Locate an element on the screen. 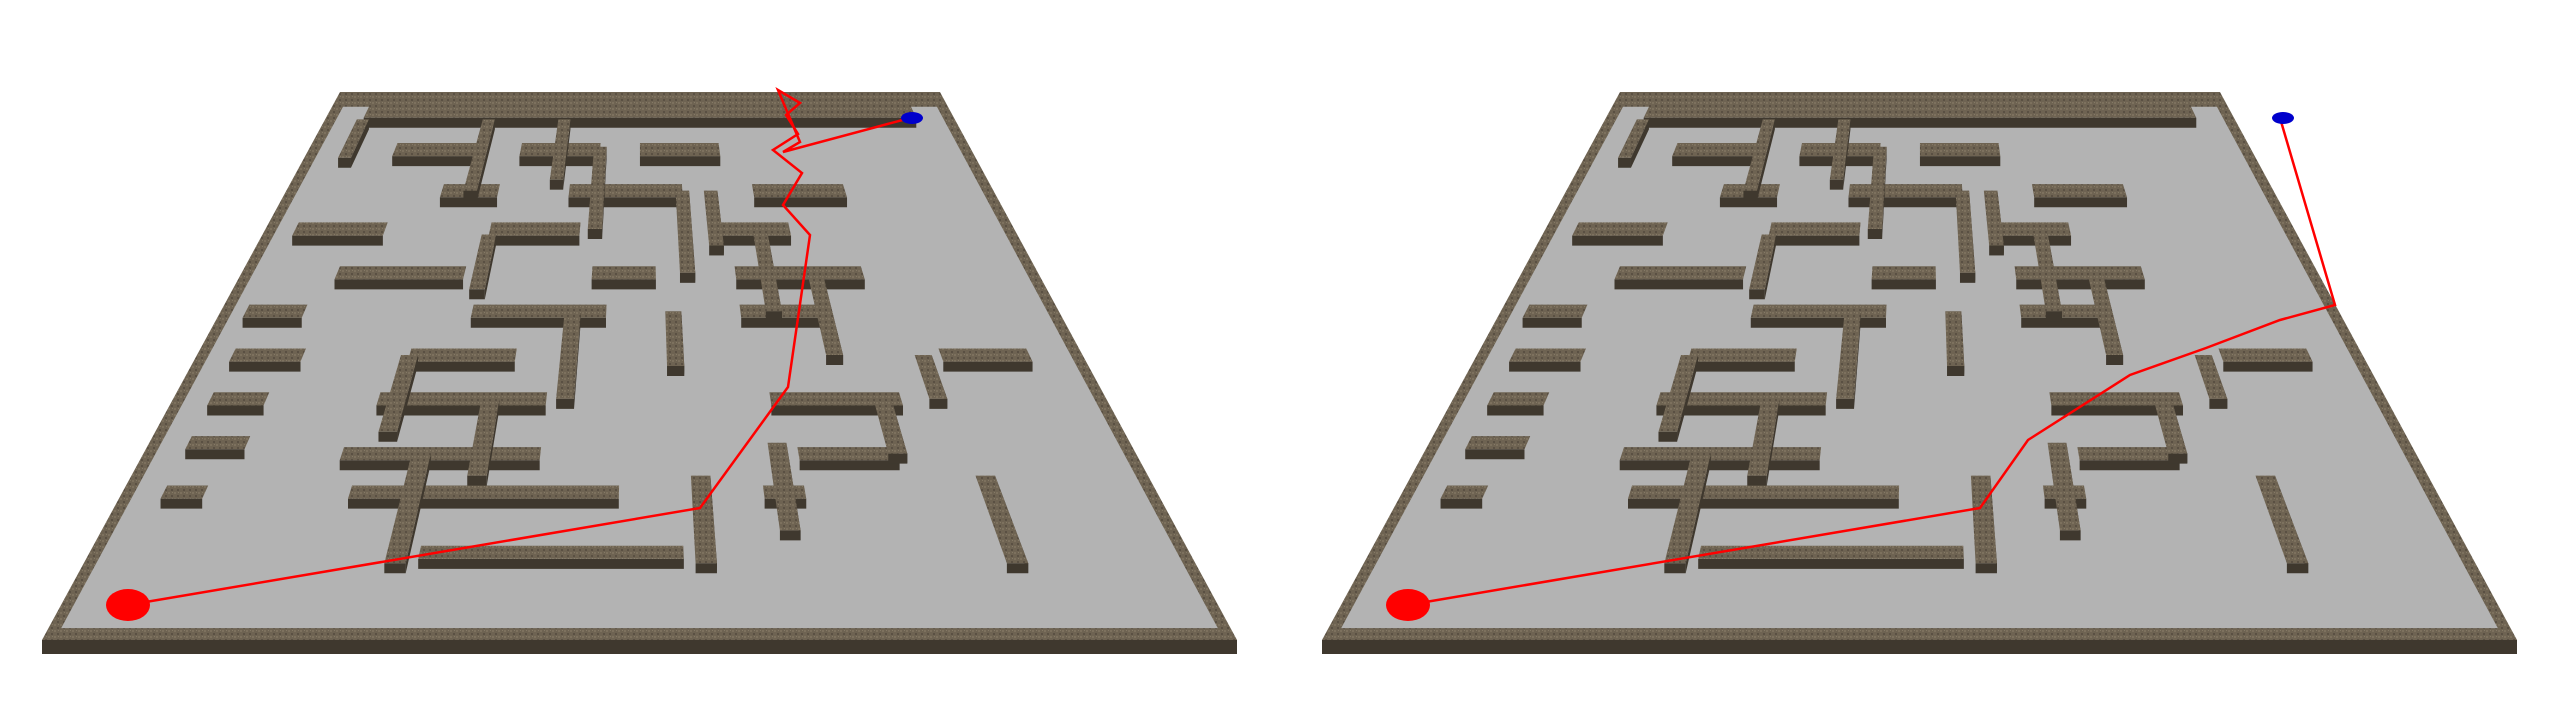  board-front-edge is located at coordinates (639, 647).